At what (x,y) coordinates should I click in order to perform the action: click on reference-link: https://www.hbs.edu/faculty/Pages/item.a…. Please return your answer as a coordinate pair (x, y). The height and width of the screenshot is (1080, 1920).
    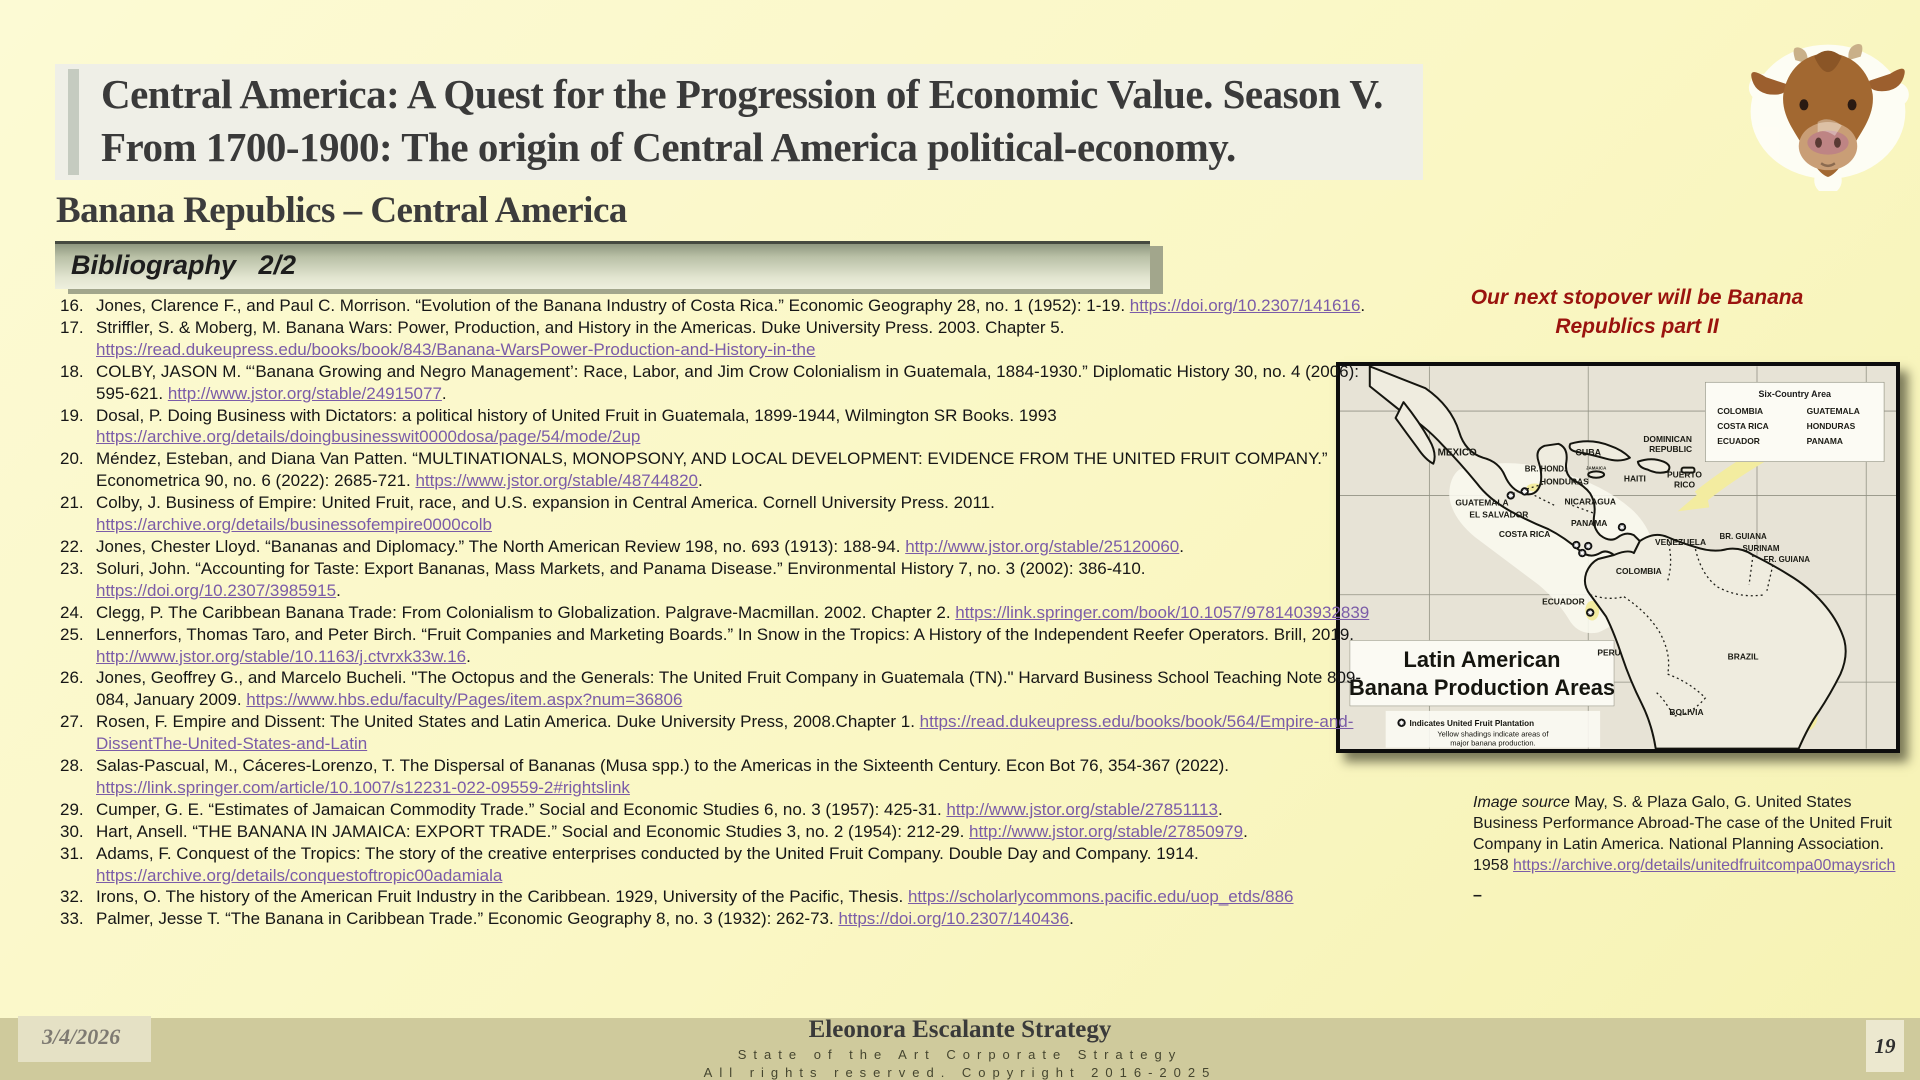
    Looking at the image, I should click on (464, 700).